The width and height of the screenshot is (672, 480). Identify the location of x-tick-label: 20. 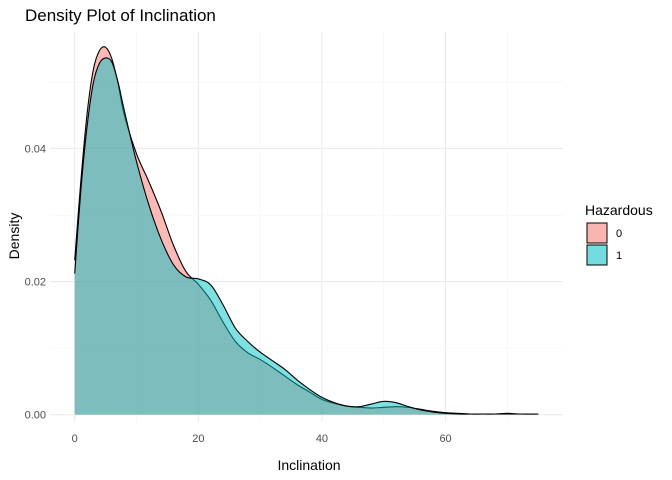
(198, 439).